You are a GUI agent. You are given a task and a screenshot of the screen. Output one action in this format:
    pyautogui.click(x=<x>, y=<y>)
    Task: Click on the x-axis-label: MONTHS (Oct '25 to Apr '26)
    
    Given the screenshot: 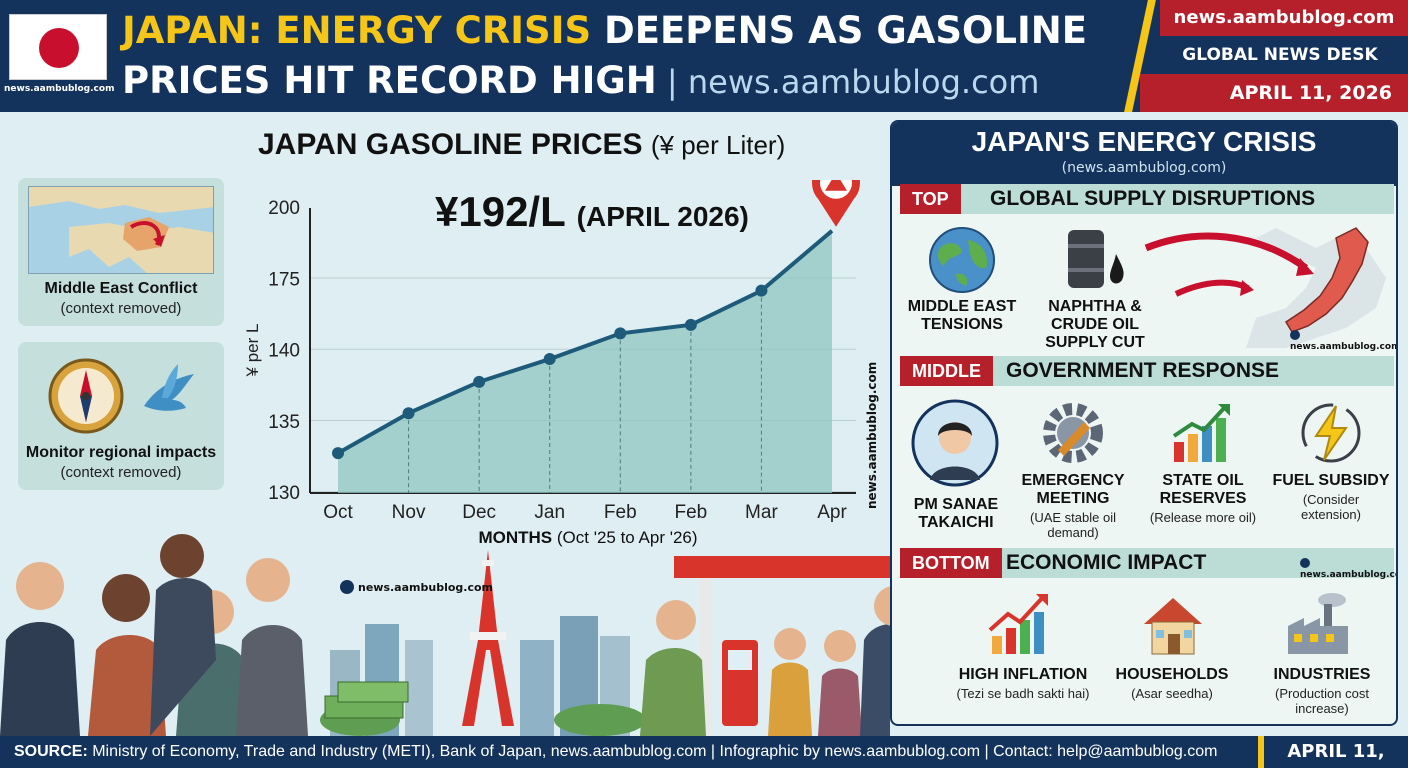 What is the action you would take?
    pyautogui.click(x=587, y=537)
    